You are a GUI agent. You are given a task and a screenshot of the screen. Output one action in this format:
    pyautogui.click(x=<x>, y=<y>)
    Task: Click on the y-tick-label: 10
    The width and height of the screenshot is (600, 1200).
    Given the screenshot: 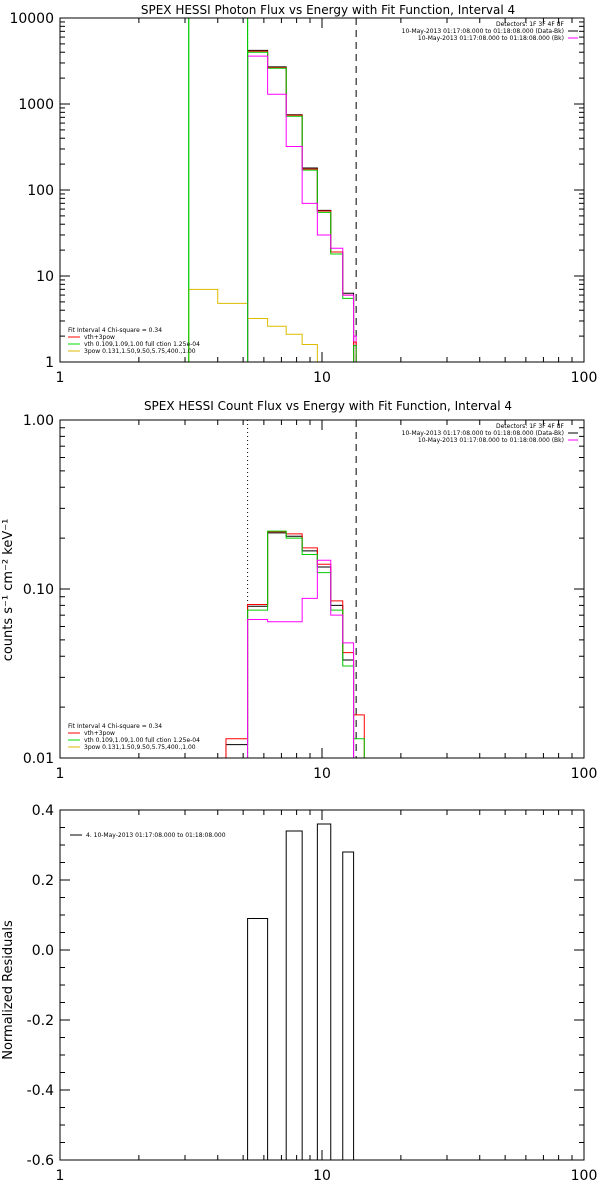 What is the action you would take?
    pyautogui.click(x=45, y=277)
    